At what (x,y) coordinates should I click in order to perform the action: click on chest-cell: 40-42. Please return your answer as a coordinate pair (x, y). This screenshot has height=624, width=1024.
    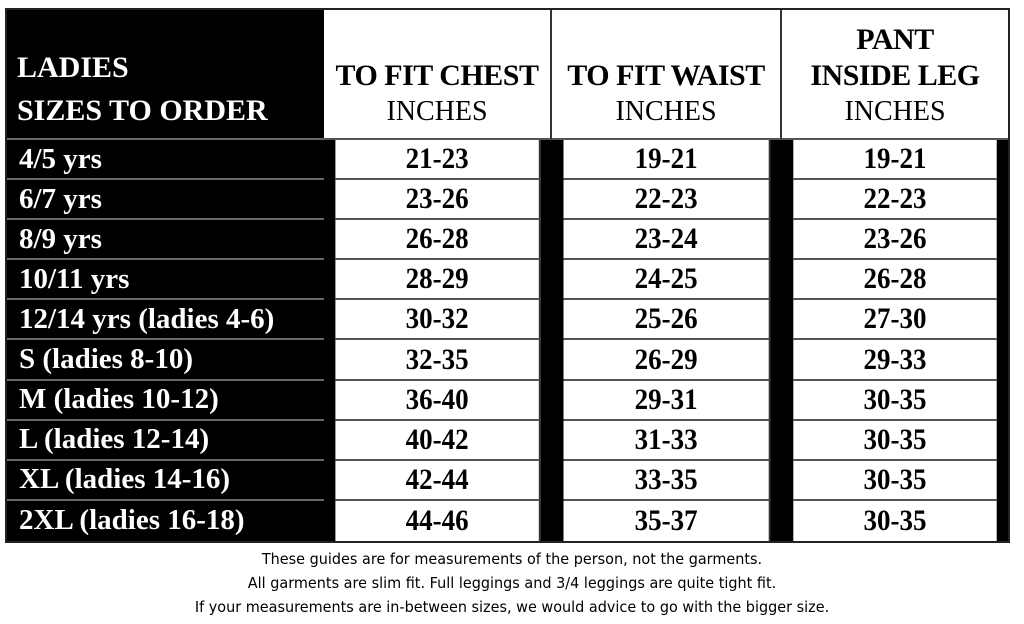
    Looking at the image, I should click on (438, 440).